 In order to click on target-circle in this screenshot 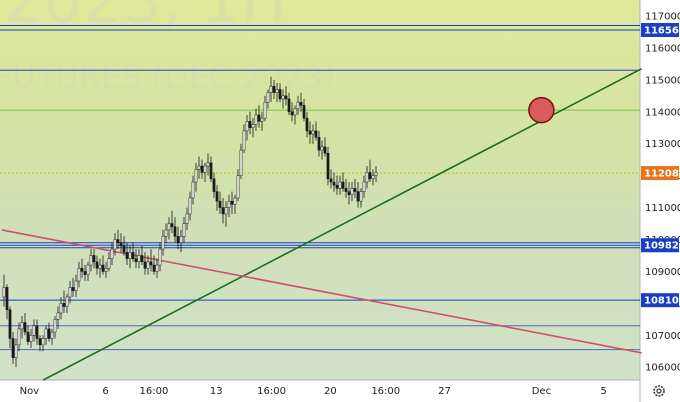, I will do `click(541, 110)`.